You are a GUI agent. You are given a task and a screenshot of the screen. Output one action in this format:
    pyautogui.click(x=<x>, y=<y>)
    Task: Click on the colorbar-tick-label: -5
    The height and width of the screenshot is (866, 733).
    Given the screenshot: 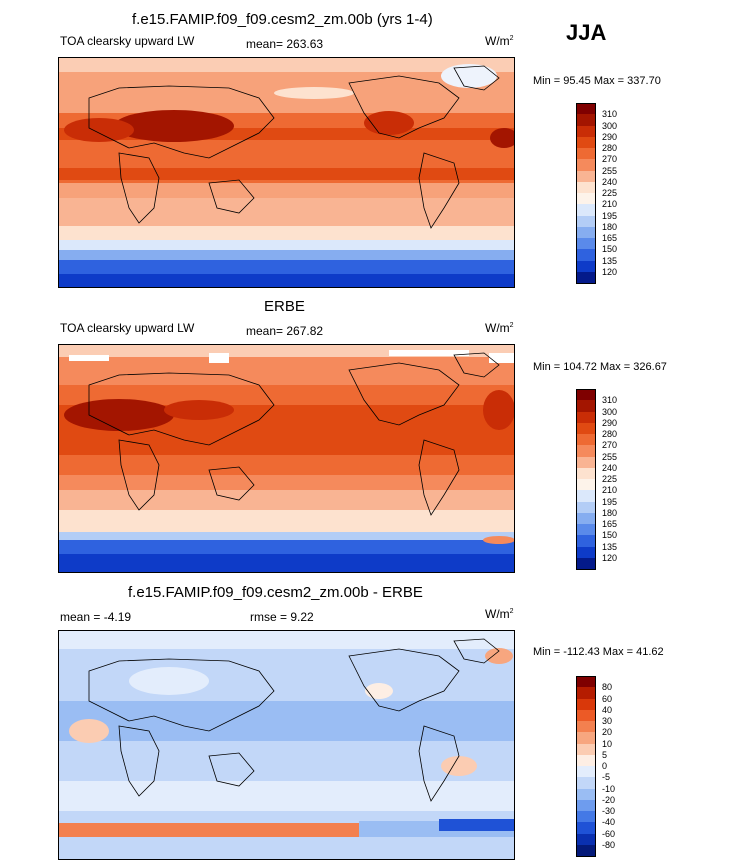 What is the action you would take?
    pyautogui.click(x=606, y=777)
    